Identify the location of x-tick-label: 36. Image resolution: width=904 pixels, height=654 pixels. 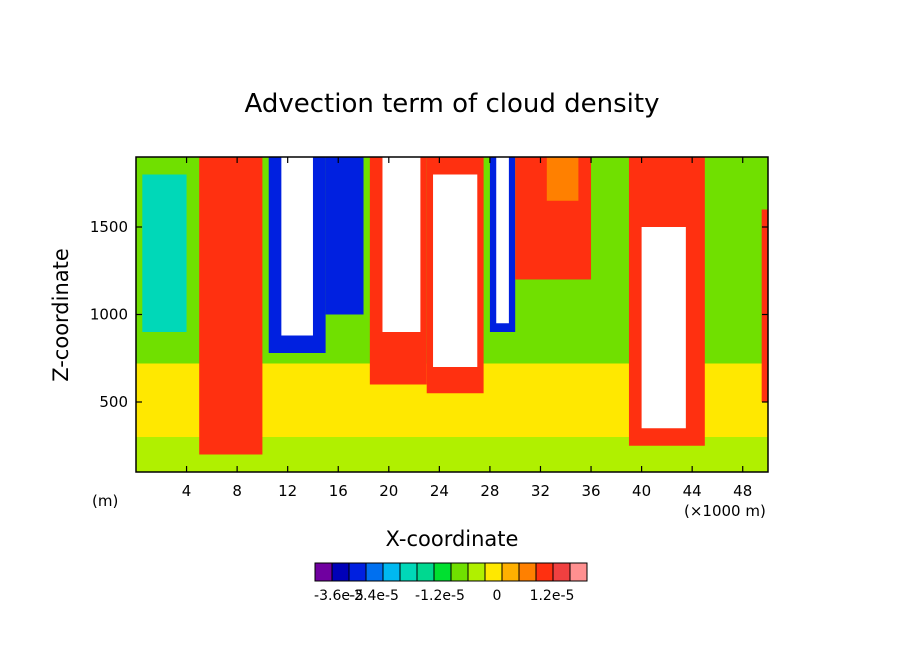
(590, 491).